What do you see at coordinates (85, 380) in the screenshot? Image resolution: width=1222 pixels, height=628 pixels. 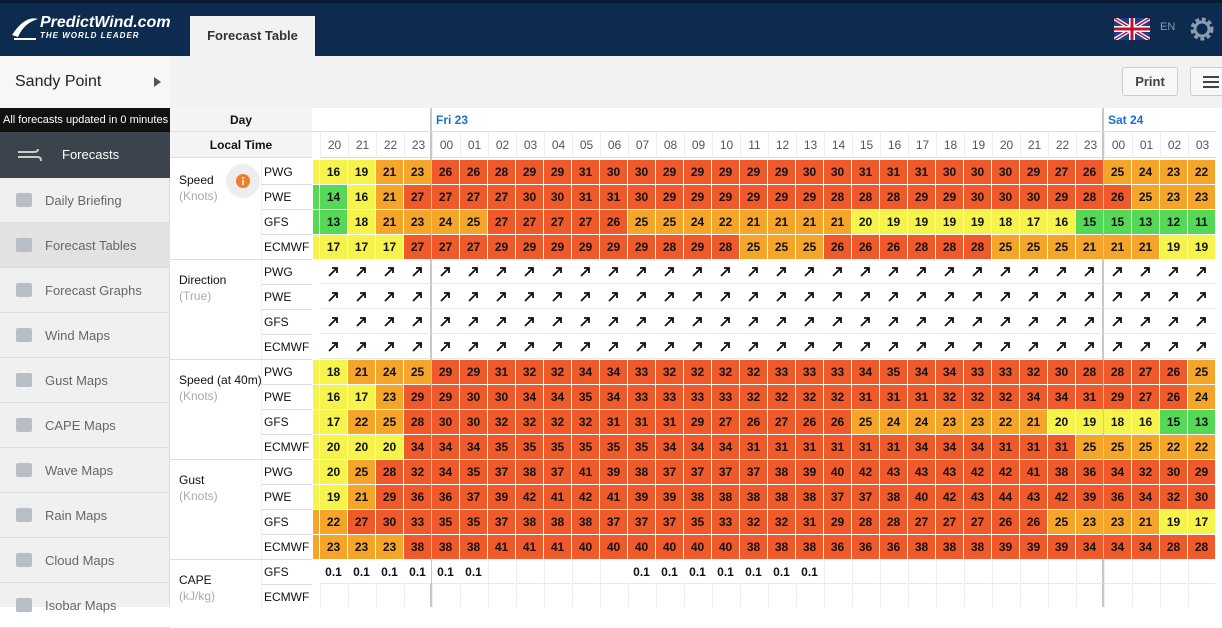 I see `menu-item: Gust Maps` at bounding box center [85, 380].